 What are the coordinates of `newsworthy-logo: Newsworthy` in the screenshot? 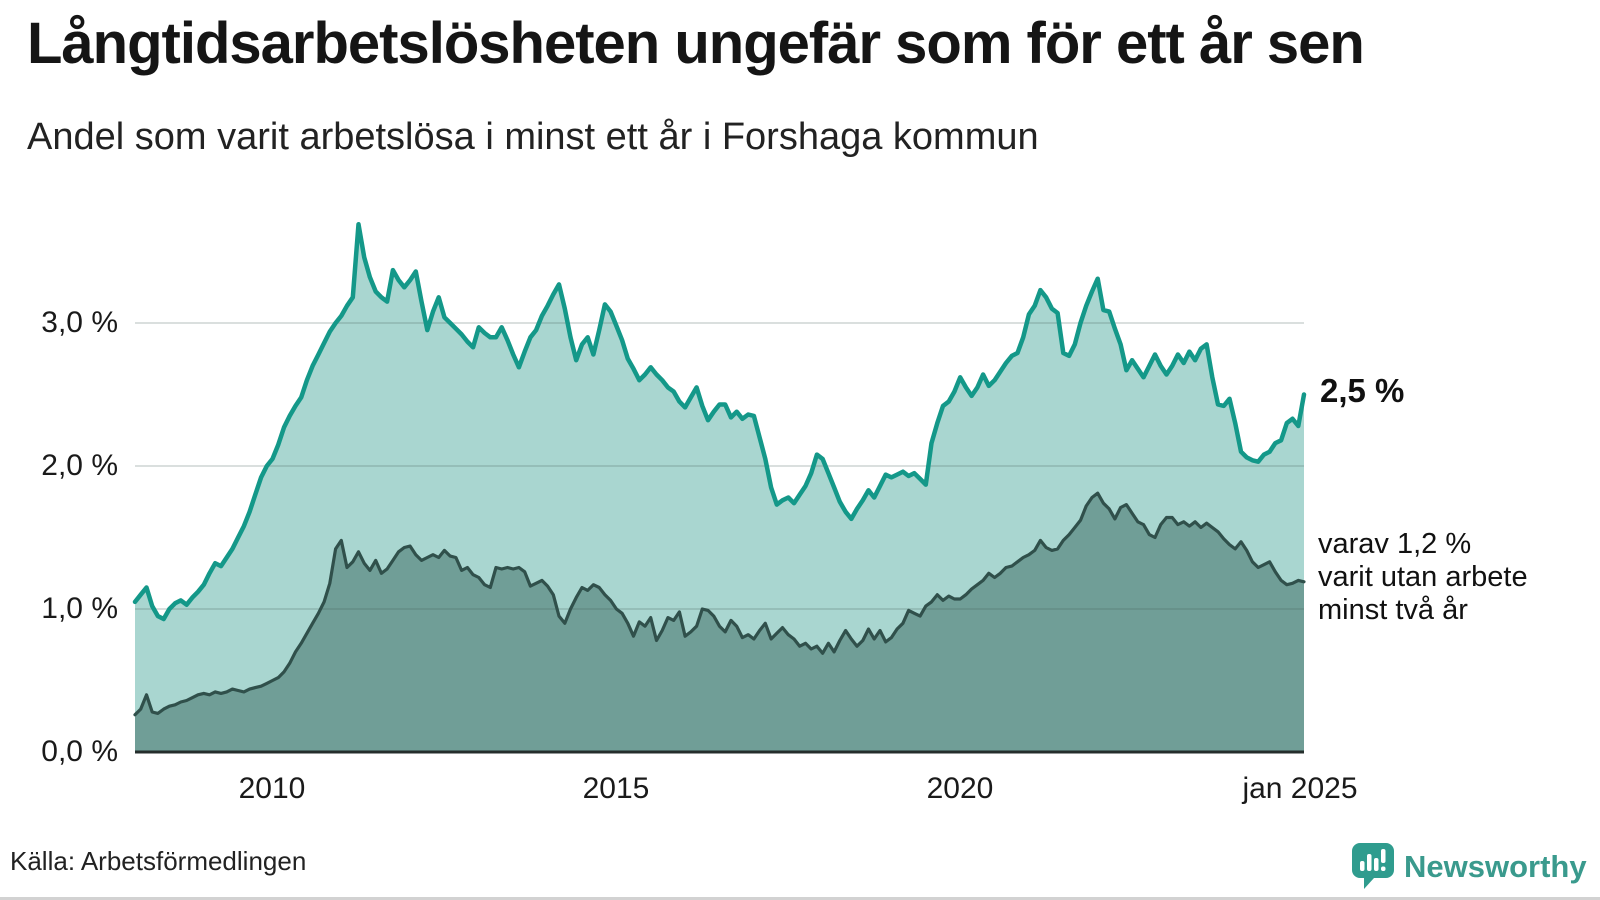 It's located at (1469, 867).